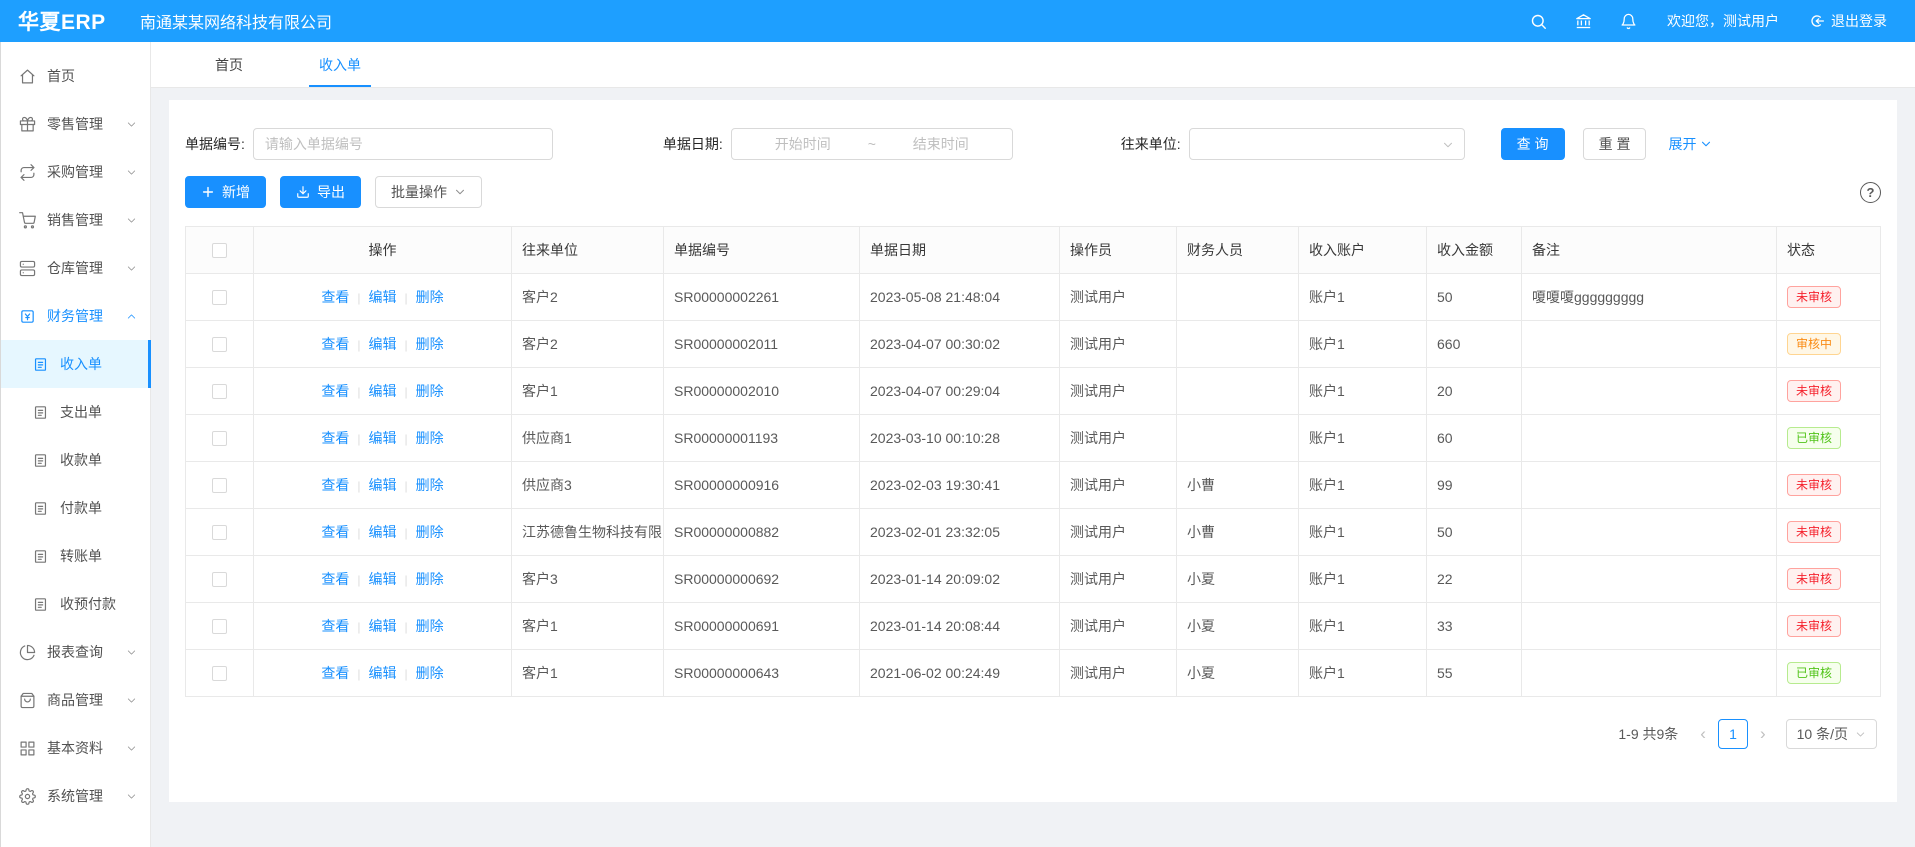 The height and width of the screenshot is (847, 1915). I want to click on tab-income-bill: 收入单, so click(340, 64).